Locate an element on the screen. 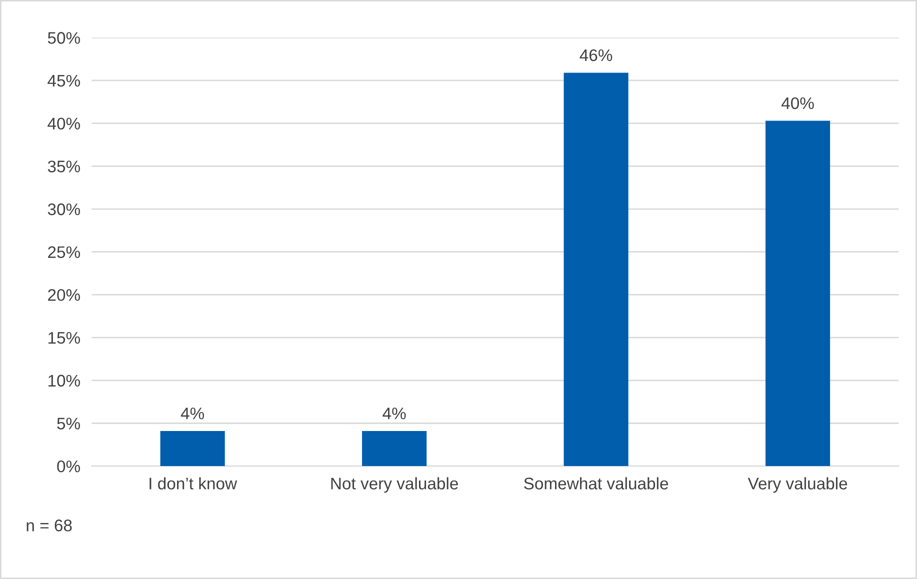 The height and width of the screenshot is (579, 917). text: n = 68 is located at coordinates (49, 526).